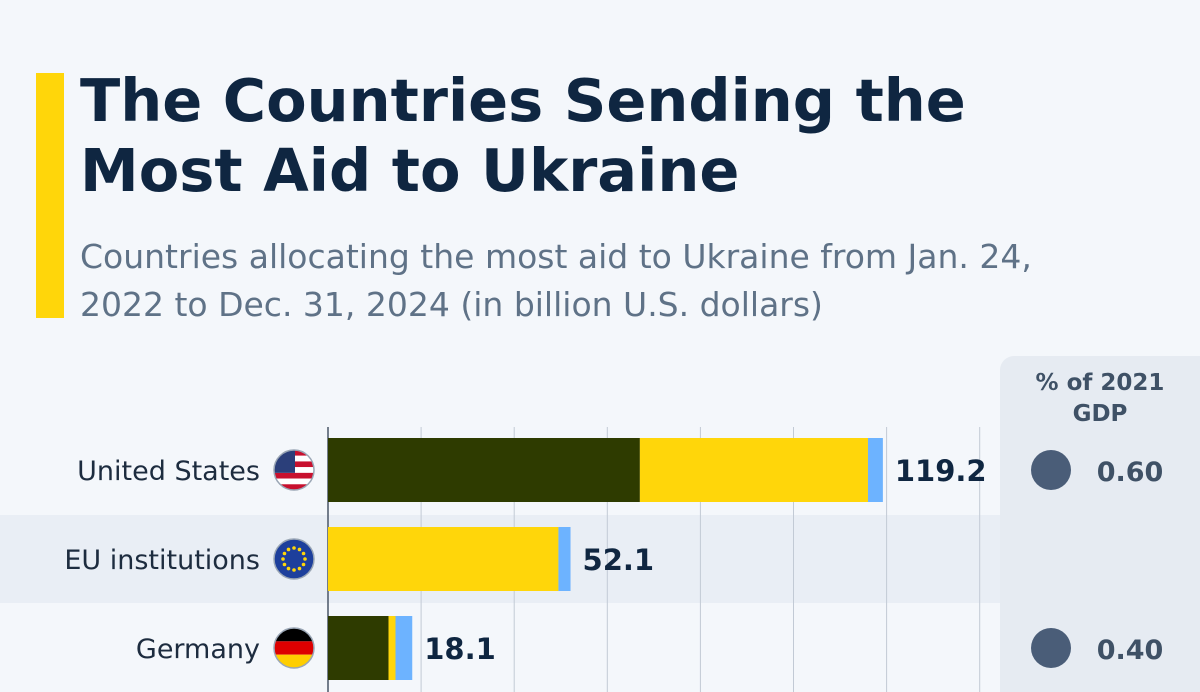  Describe the element at coordinates (162, 560) in the screenshot. I see `category-label: EU institutions` at that location.